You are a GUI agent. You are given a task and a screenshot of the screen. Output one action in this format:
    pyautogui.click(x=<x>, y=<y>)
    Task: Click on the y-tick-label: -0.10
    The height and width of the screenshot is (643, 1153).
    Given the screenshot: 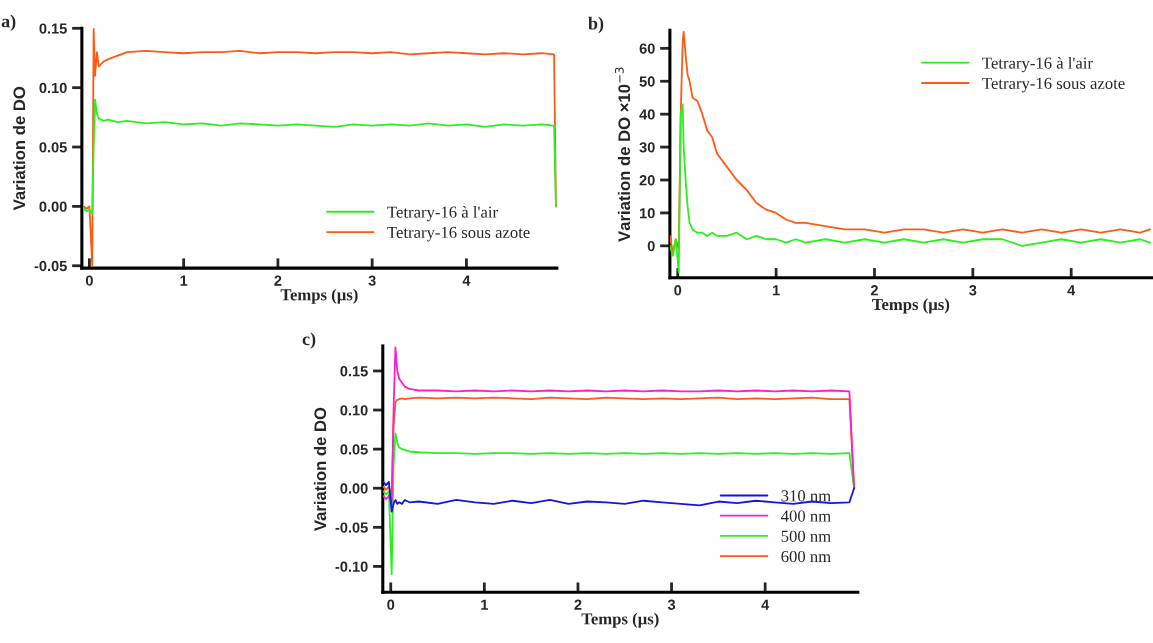 What is the action you would take?
    pyautogui.click(x=351, y=566)
    